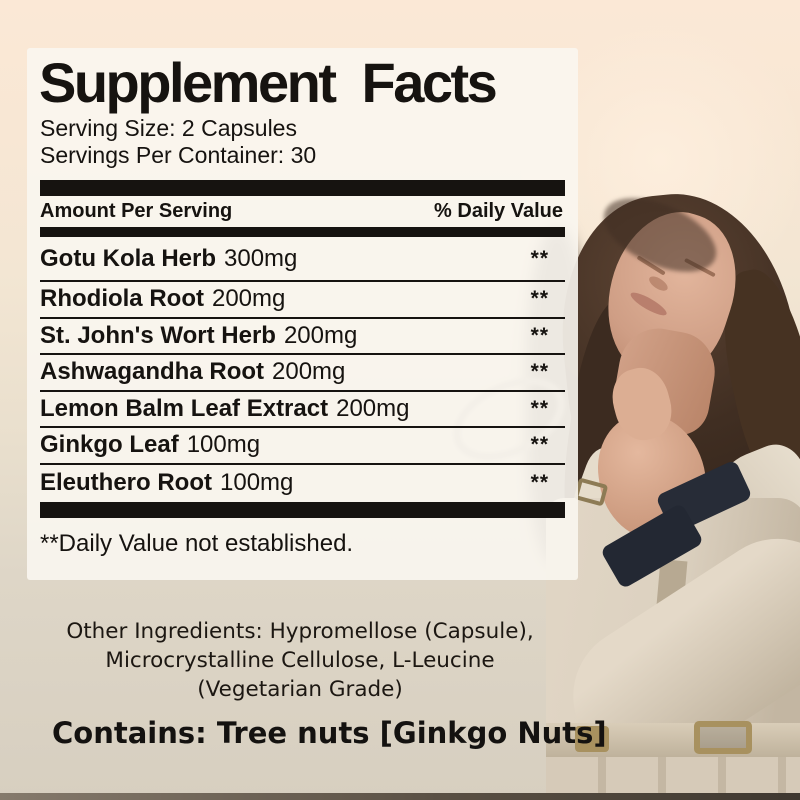 The height and width of the screenshot is (800, 800). I want to click on amount-per-serving-header: Amount Per Serving, so click(136, 211).